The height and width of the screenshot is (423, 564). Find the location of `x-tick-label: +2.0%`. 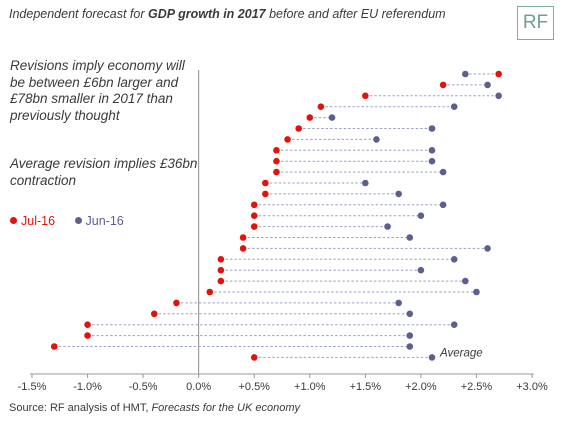

x-tick-label: +2.0% is located at coordinates (421, 387).